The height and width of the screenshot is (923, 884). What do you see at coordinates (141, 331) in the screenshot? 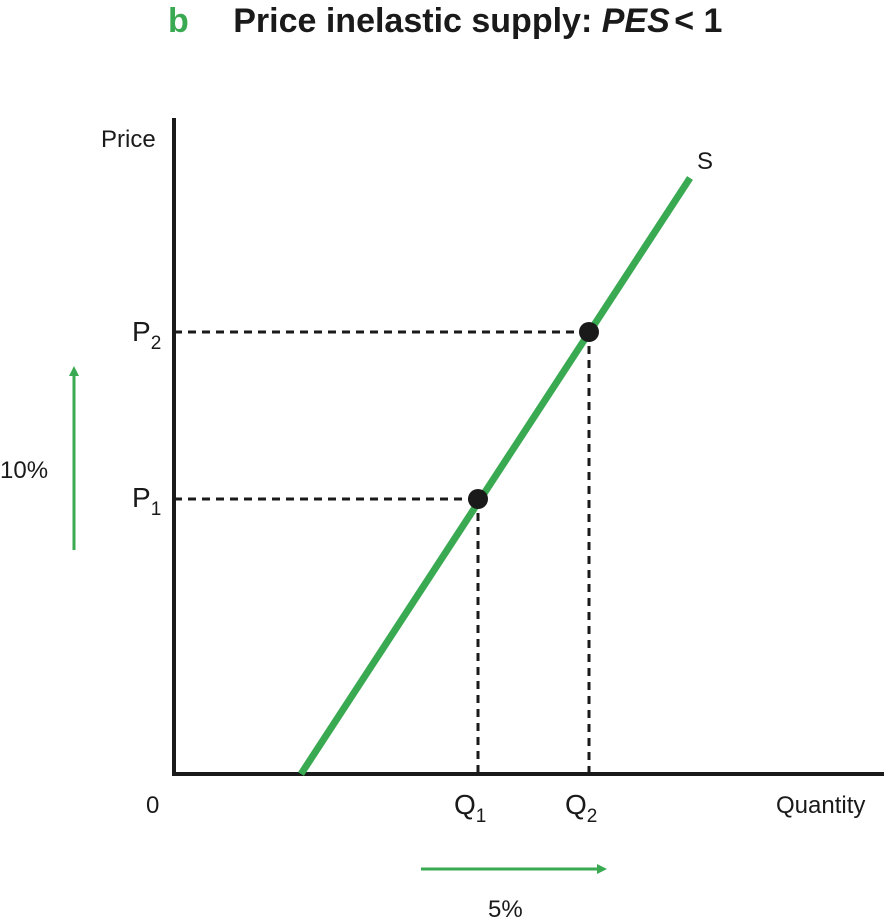
I see `price-label-p2-main: P` at bounding box center [141, 331].